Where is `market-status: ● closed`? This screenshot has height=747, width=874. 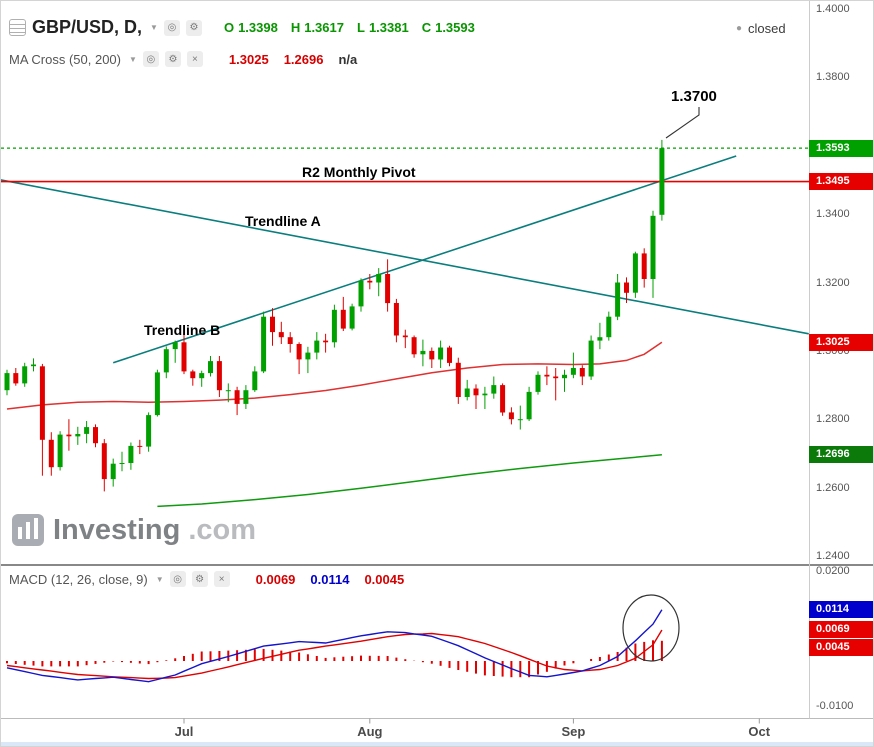 market-status: ● closed is located at coordinates (761, 28).